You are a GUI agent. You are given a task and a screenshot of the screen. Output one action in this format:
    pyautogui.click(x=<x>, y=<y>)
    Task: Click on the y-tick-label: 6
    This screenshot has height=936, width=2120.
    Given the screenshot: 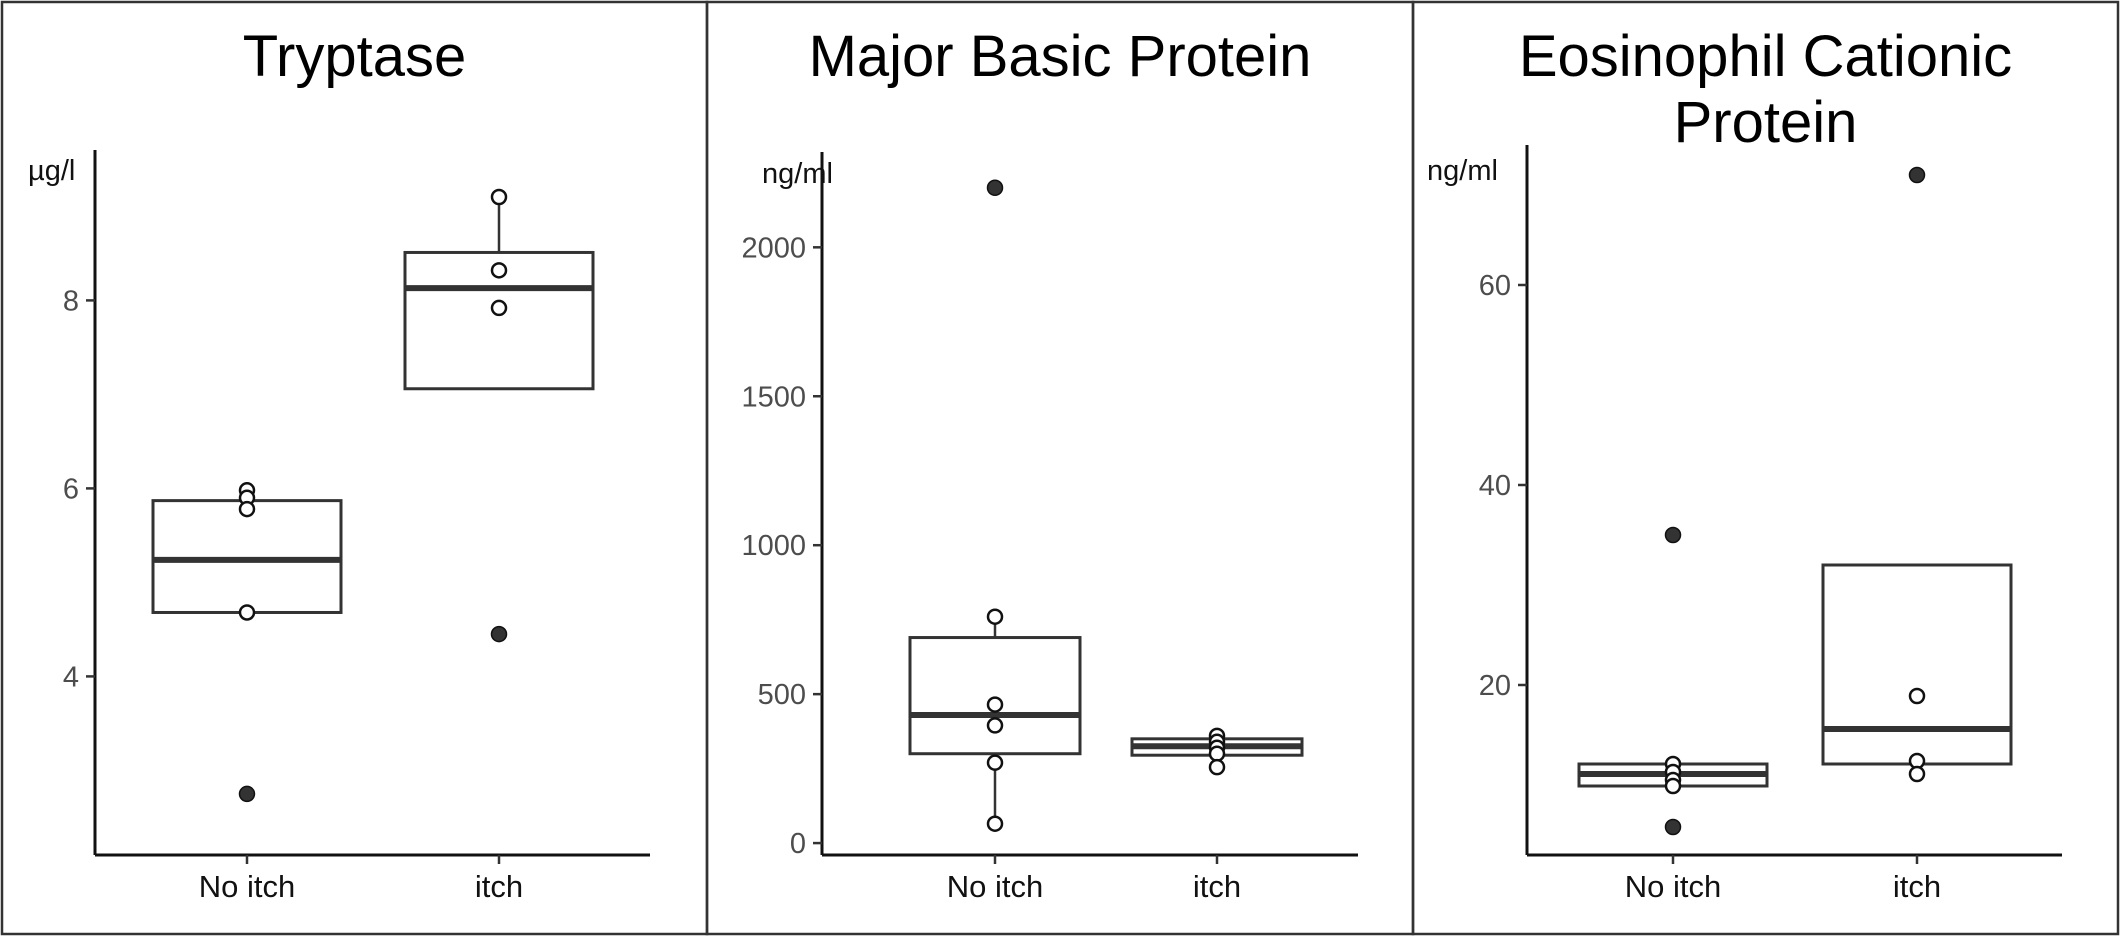 What is the action you would take?
    pyautogui.click(x=71, y=489)
    